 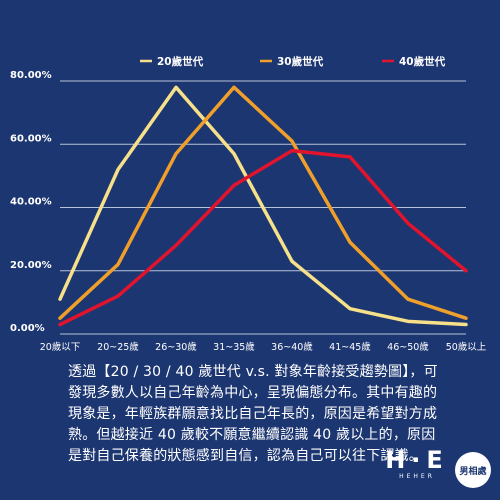 What do you see at coordinates (234, 347) in the screenshot?
I see `x-tick-label: 31~35歲` at bounding box center [234, 347].